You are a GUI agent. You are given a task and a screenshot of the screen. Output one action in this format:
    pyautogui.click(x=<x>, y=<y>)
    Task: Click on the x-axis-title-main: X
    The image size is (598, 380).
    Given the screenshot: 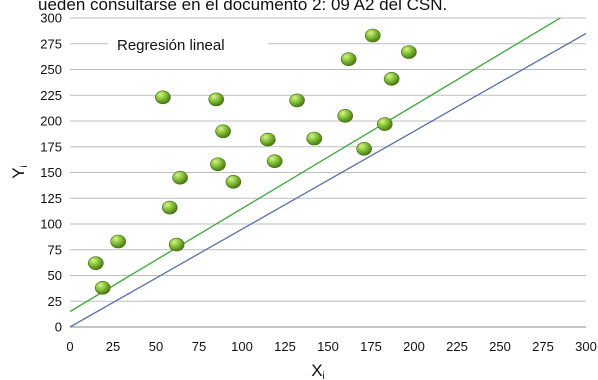 What is the action you would take?
    pyautogui.click(x=316, y=370)
    